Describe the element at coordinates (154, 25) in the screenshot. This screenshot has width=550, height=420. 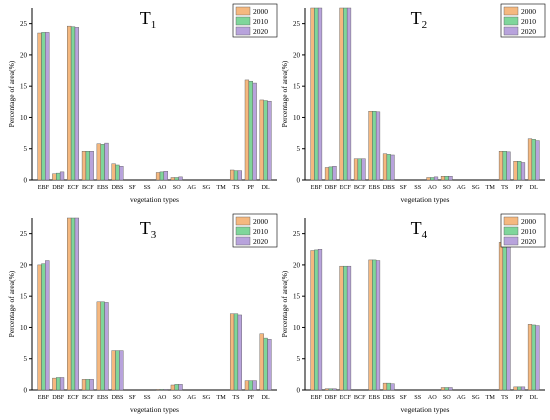
I see `panel-title-subscript: 1` at that location.